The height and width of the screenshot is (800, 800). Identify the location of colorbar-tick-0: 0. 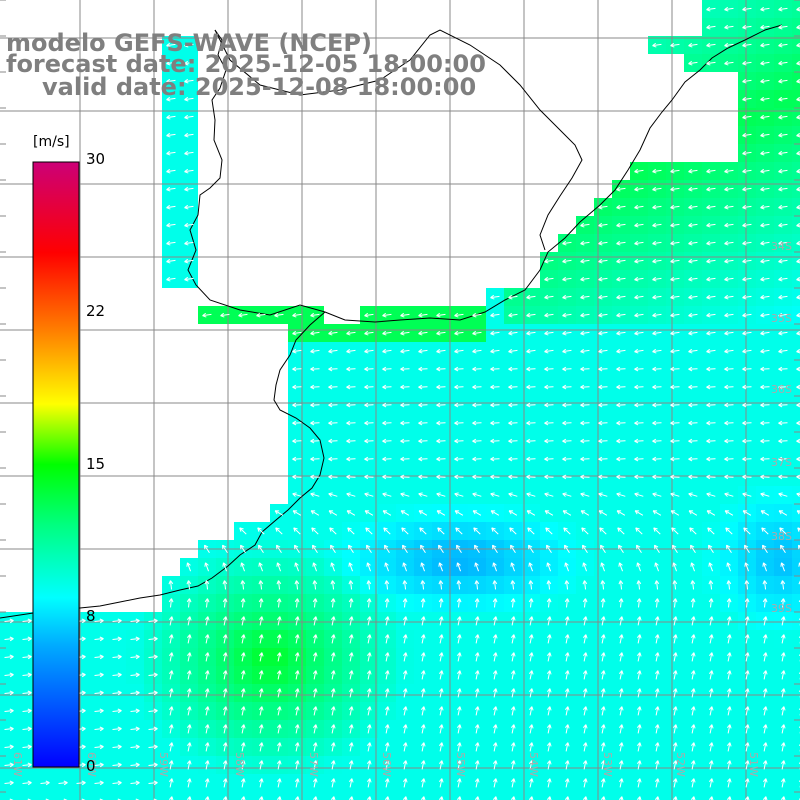
(91, 766).